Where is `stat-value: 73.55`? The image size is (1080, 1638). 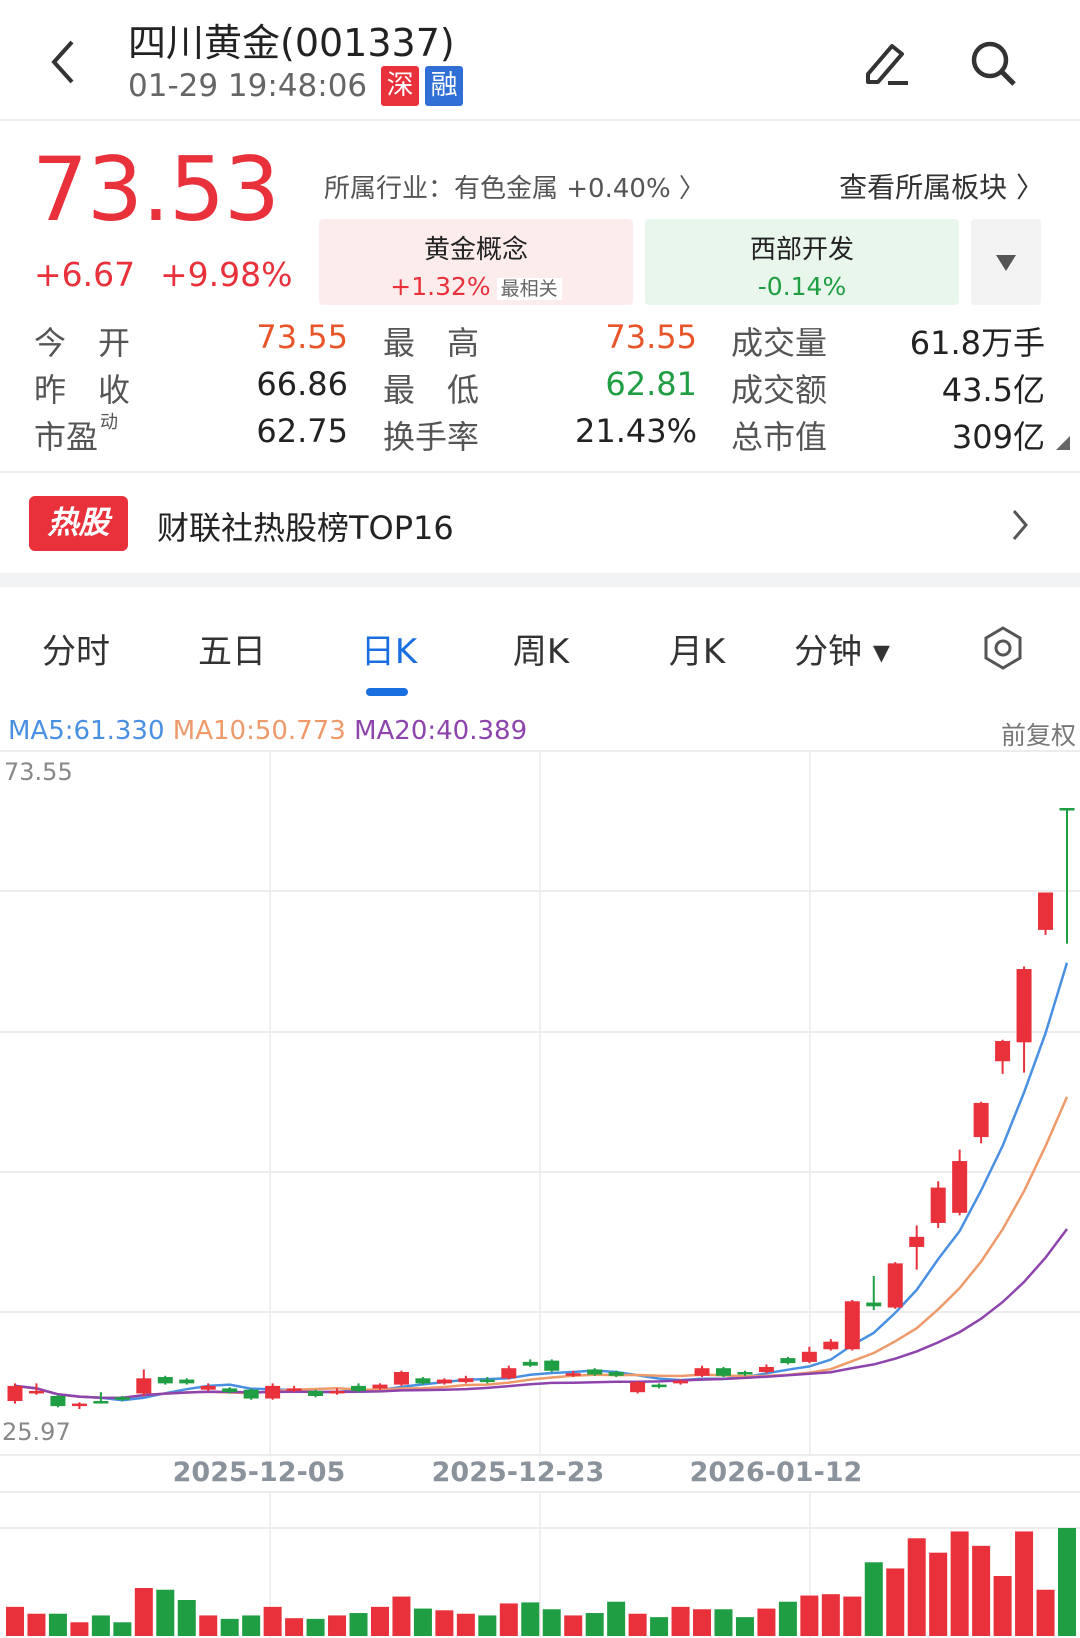
stat-value: 73.55 is located at coordinates (651, 337).